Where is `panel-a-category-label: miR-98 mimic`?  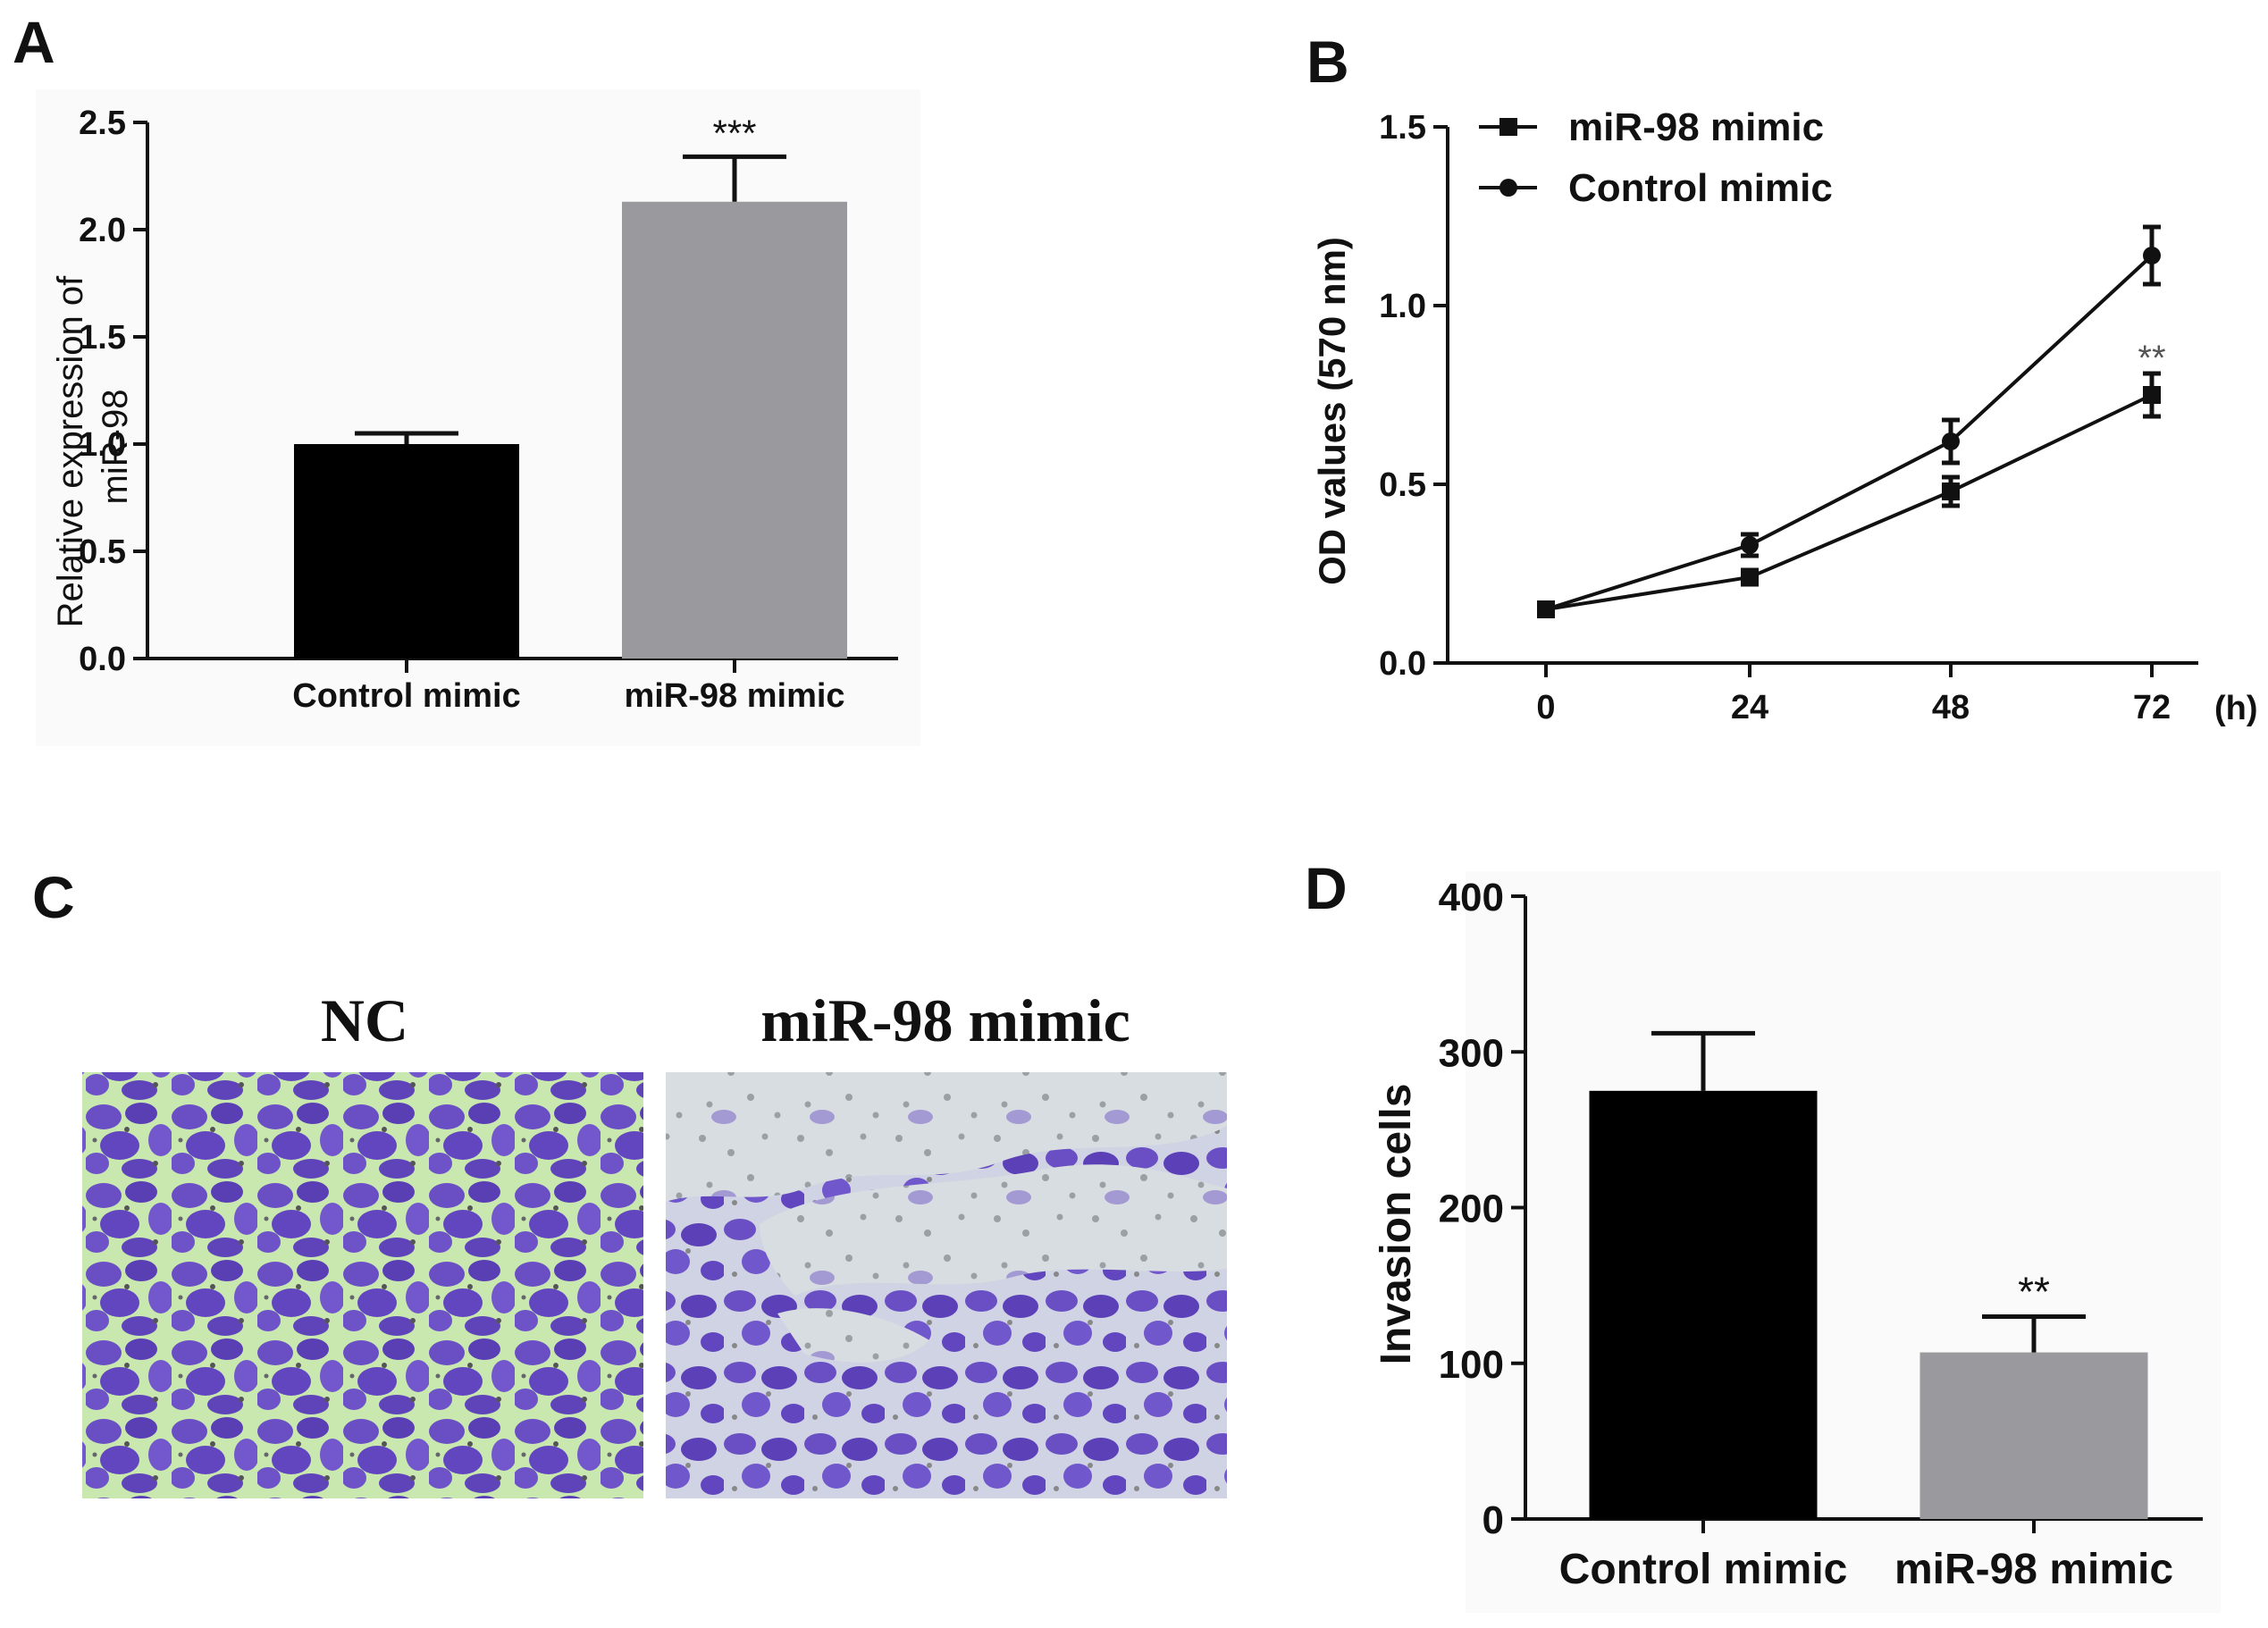
panel-a-category-label: miR-98 mimic is located at coordinates (734, 696).